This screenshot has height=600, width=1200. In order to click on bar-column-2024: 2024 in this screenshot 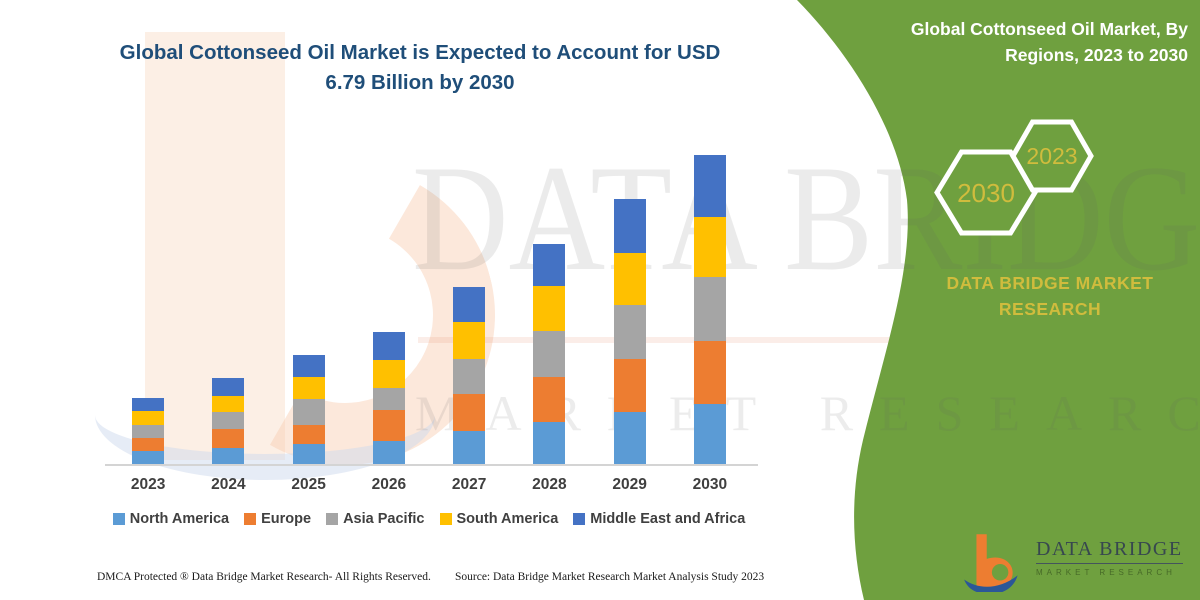, I will do `click(228, 324)`.